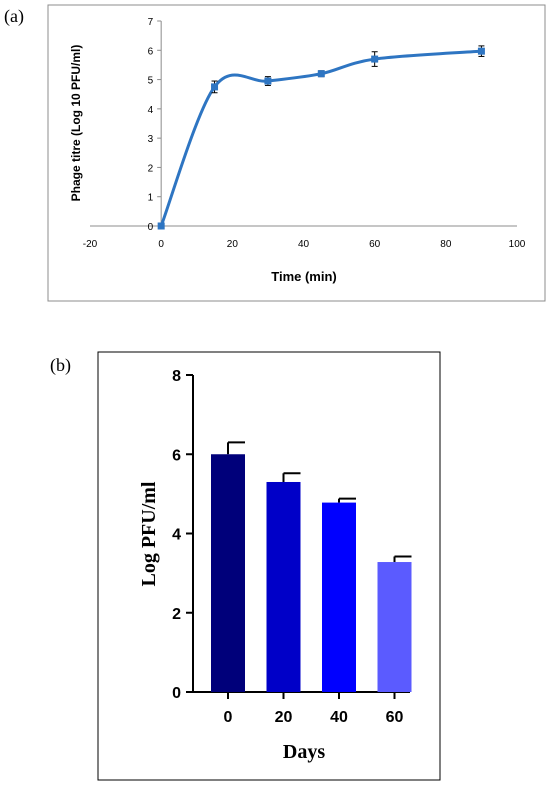  Describe the element at coordinates (151, 51) in the screenshot. I see `chart-a-y-tick-label: 6` at that location.